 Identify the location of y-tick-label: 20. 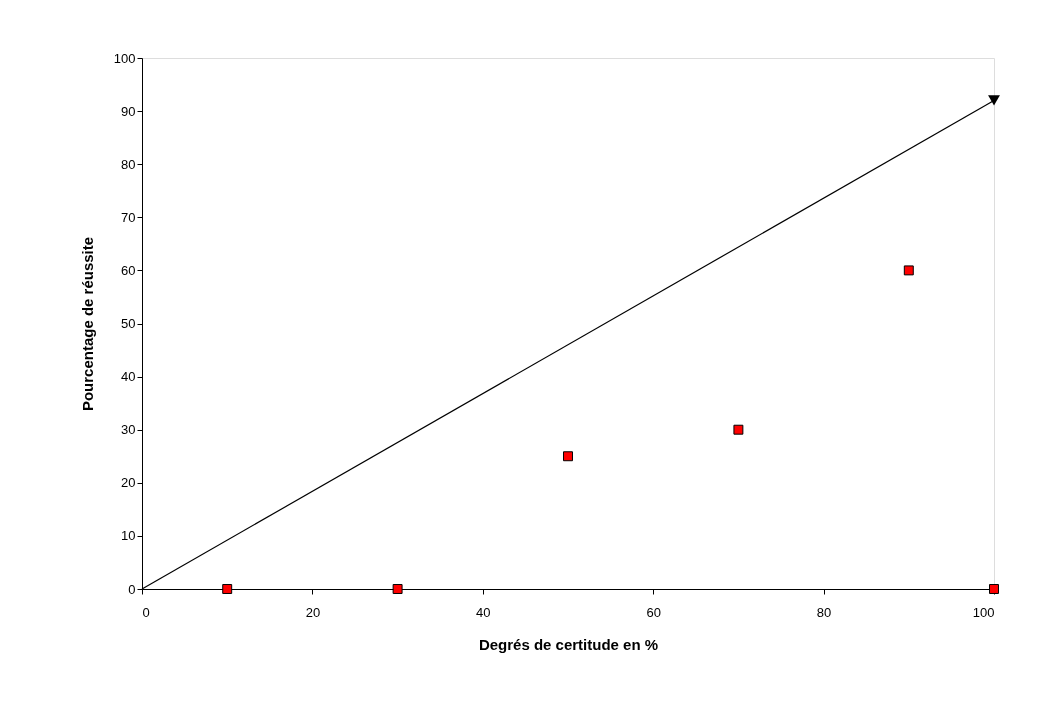
(128, 483).